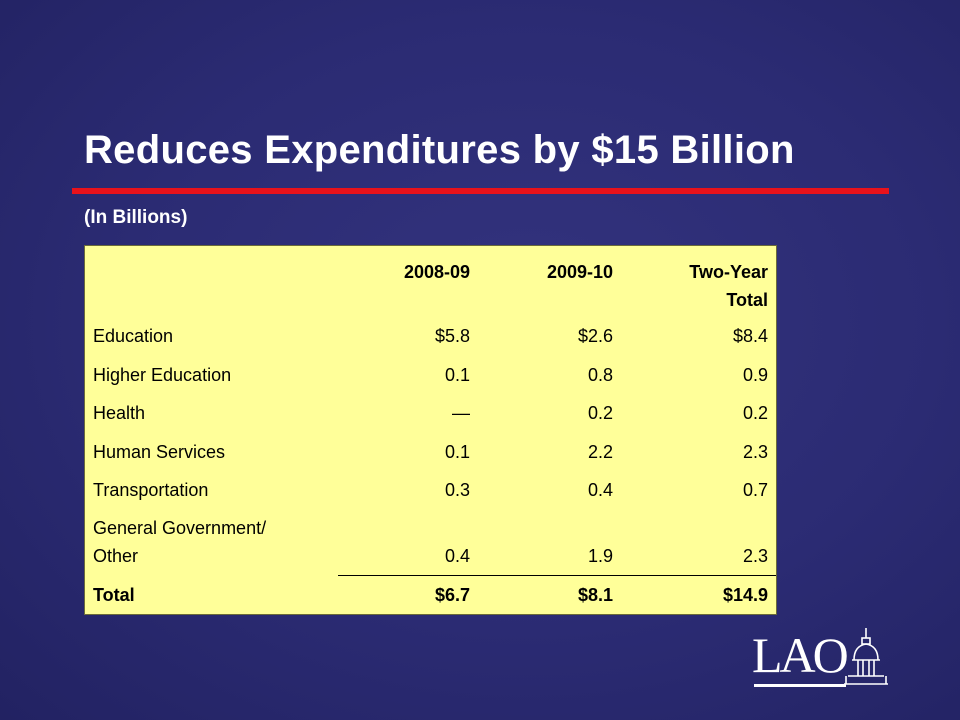 This screenshot has width=960, height=720. What do you see at coordinates (866, 656) in the screenshot?
I see `capitol-dome-icon` at bounding box center [866, 656].